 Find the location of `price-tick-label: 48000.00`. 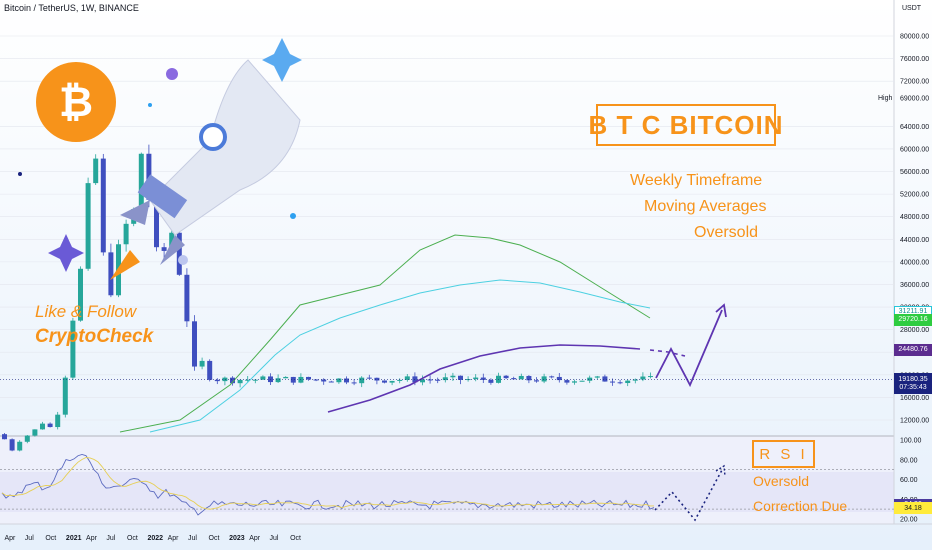

price-tick-label: 48000.00 is located at coordinates (914, 217).